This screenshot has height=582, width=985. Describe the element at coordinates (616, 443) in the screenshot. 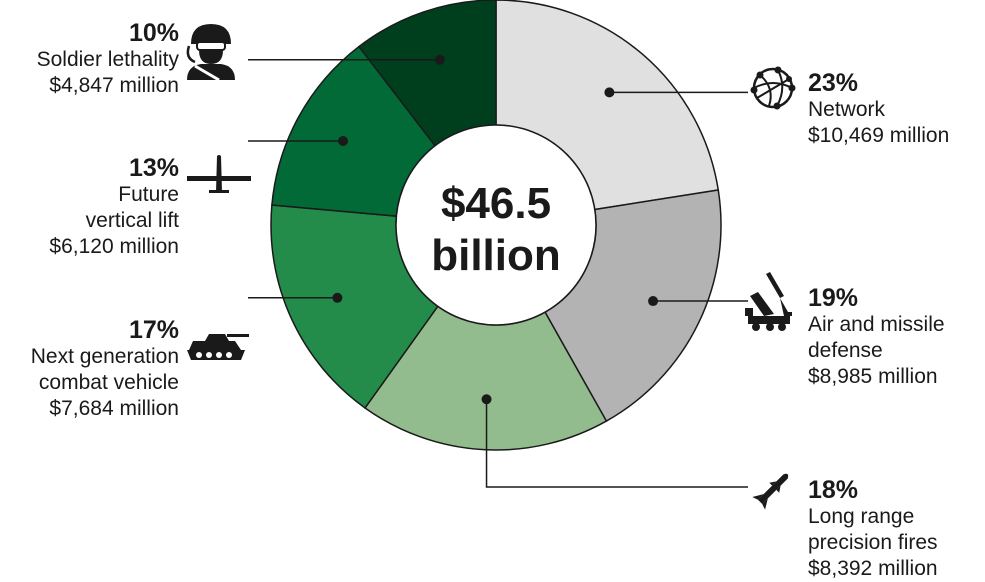

I see `leader-line-long-range-fires` at that location.